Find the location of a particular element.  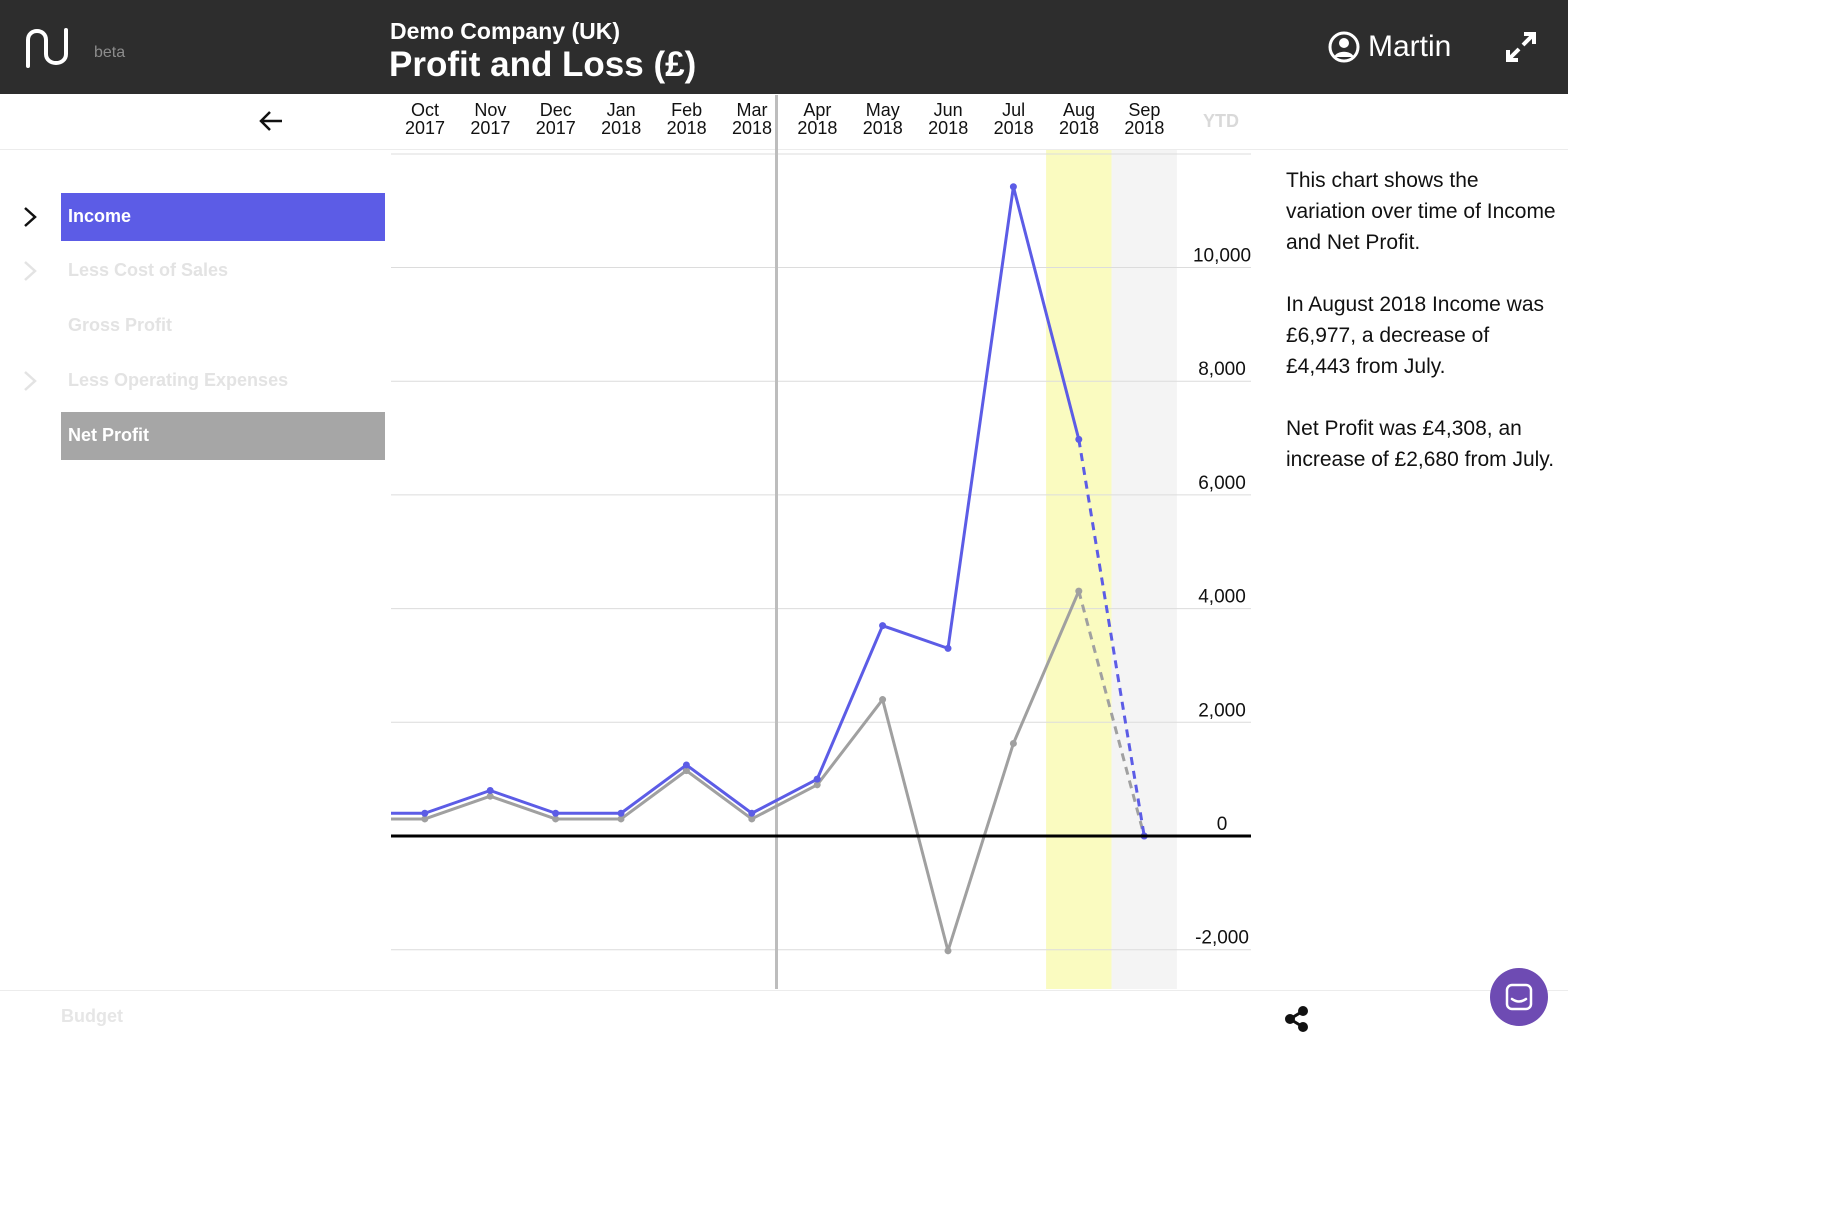

month-column-jun-2018: Jun 2018 is located at coordinates (948, 119).